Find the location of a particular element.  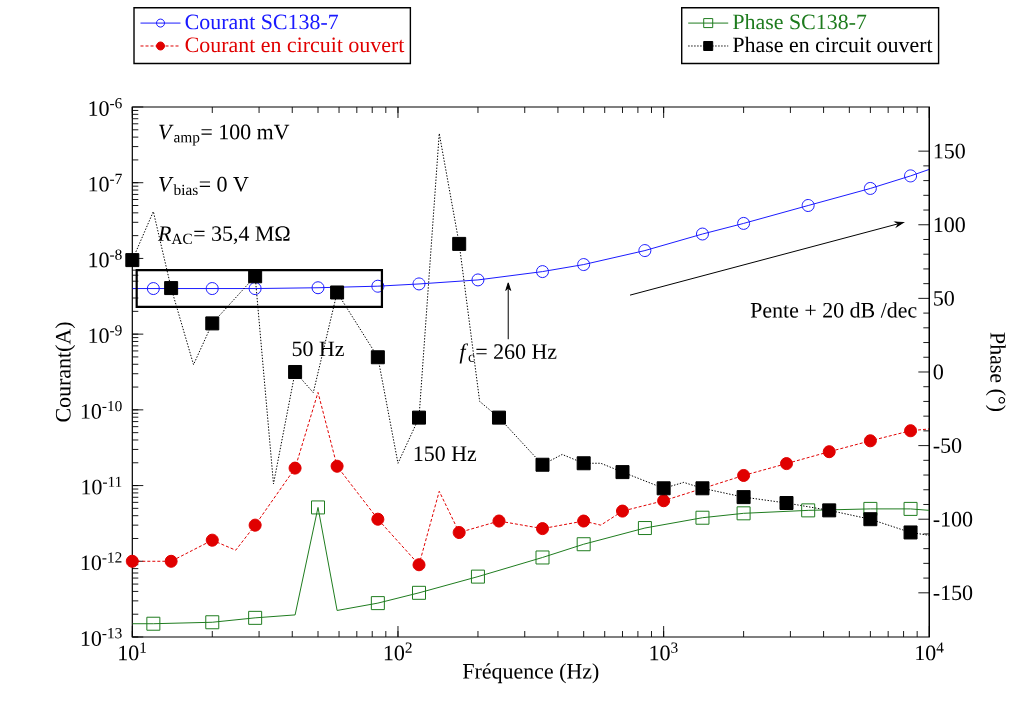

y-tick-label: 10$^{-6}$ is located at coordinates (105, 107).